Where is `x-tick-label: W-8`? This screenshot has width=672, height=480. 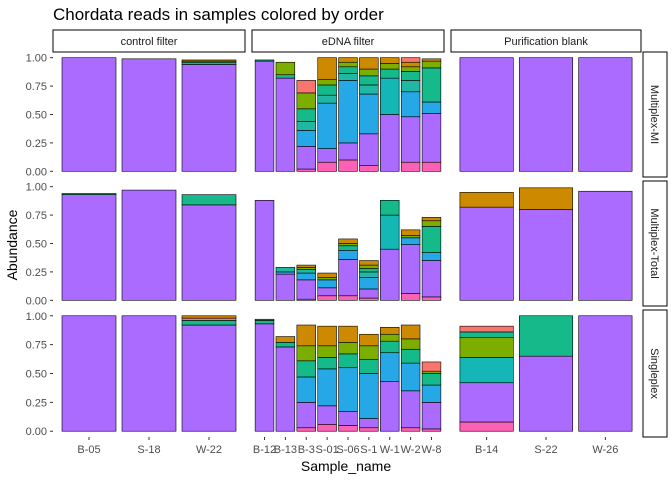 x-tick-label: W-8 is located at coordinates (431, 450).